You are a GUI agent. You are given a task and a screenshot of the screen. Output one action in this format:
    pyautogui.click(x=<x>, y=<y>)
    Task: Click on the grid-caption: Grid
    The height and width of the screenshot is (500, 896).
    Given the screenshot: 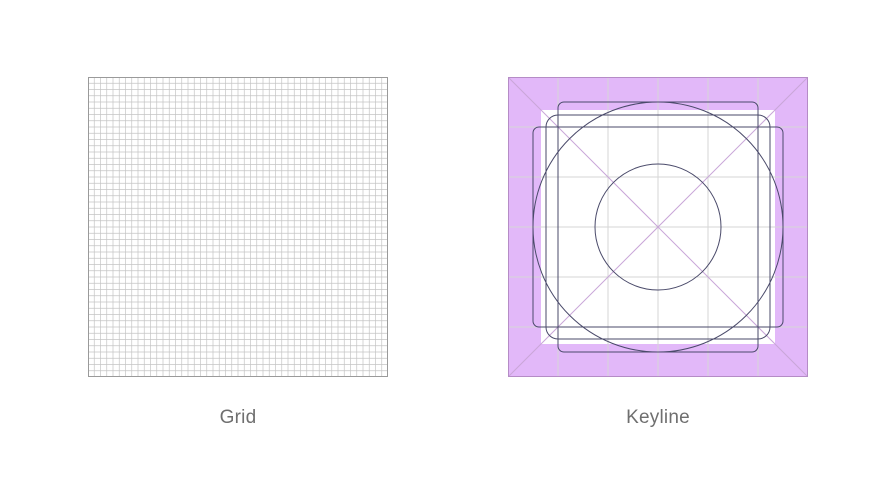 What is the action you would take?
    pyautogui.click(x=238, y=417)
    